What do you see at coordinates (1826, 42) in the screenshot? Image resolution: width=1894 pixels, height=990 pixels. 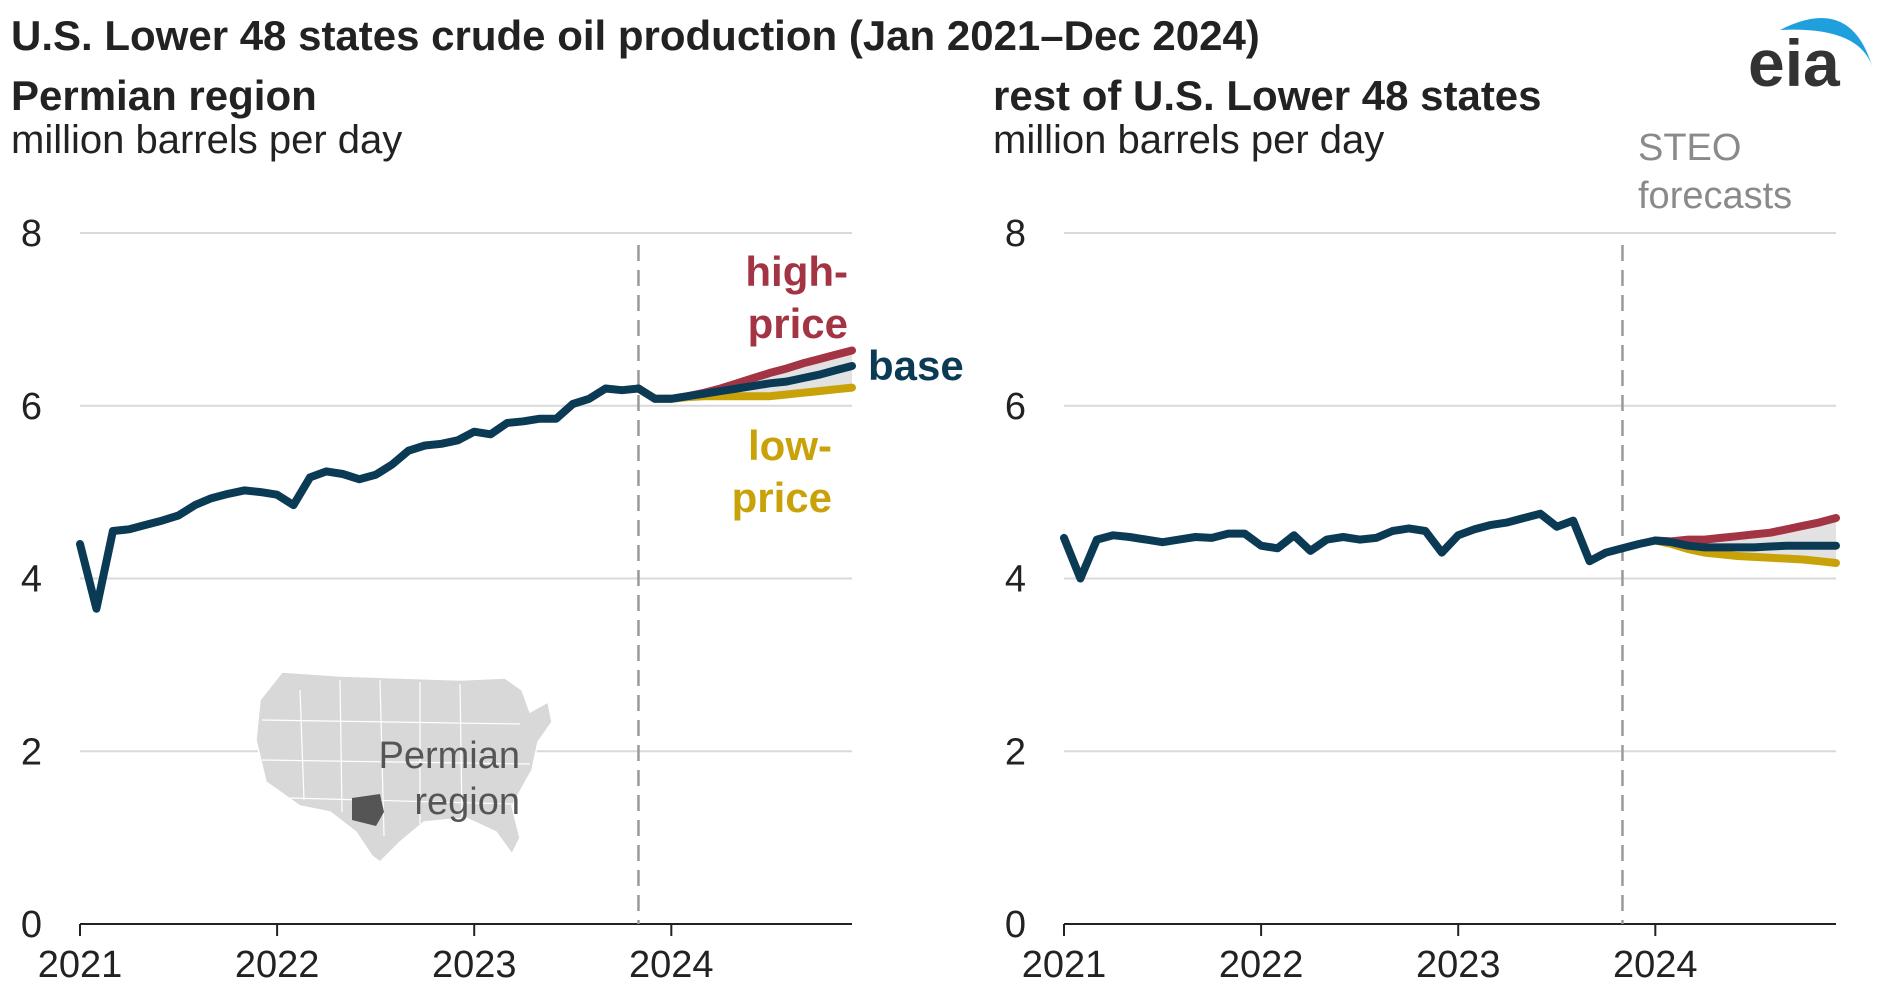 I see `logo-arc-icon` at bounding box center [1826, 42].